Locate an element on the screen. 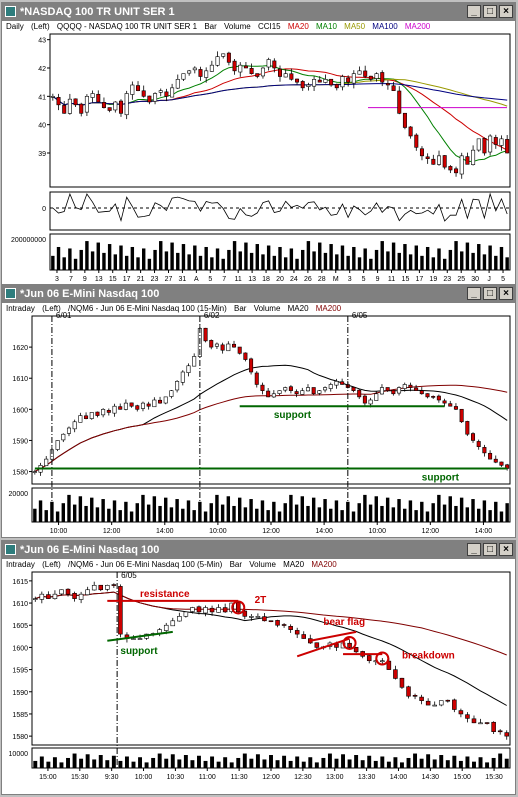  period-label: Daily is located at coordinates (15, 26).